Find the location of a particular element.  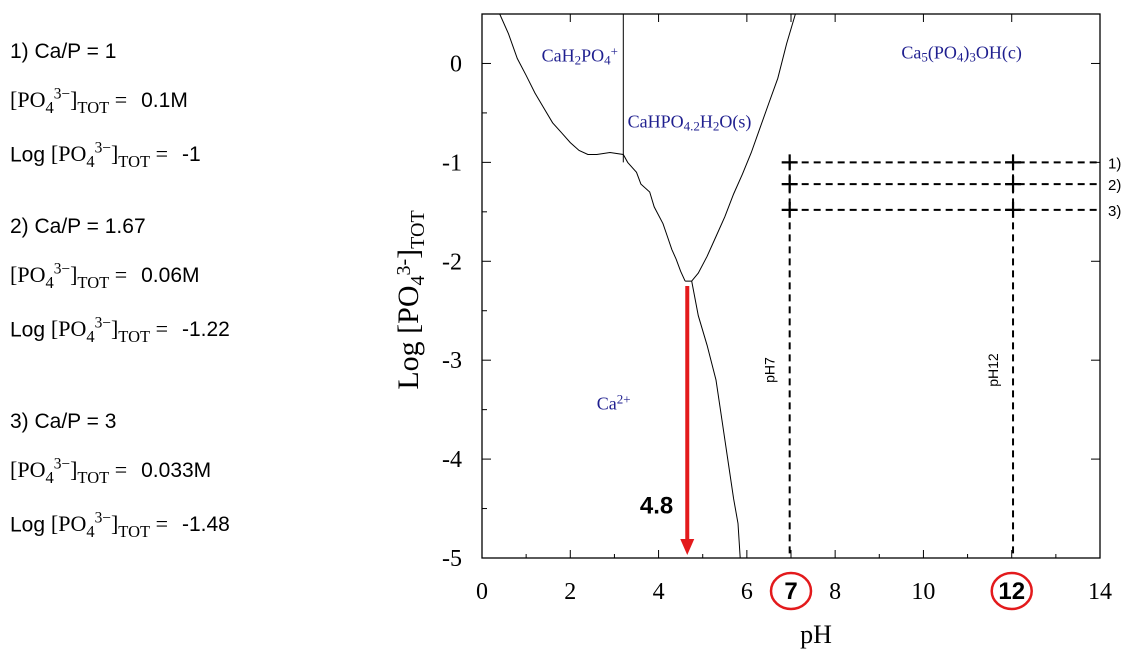

log-concentration-value: -1.48 is located at coordinates (206, 525).